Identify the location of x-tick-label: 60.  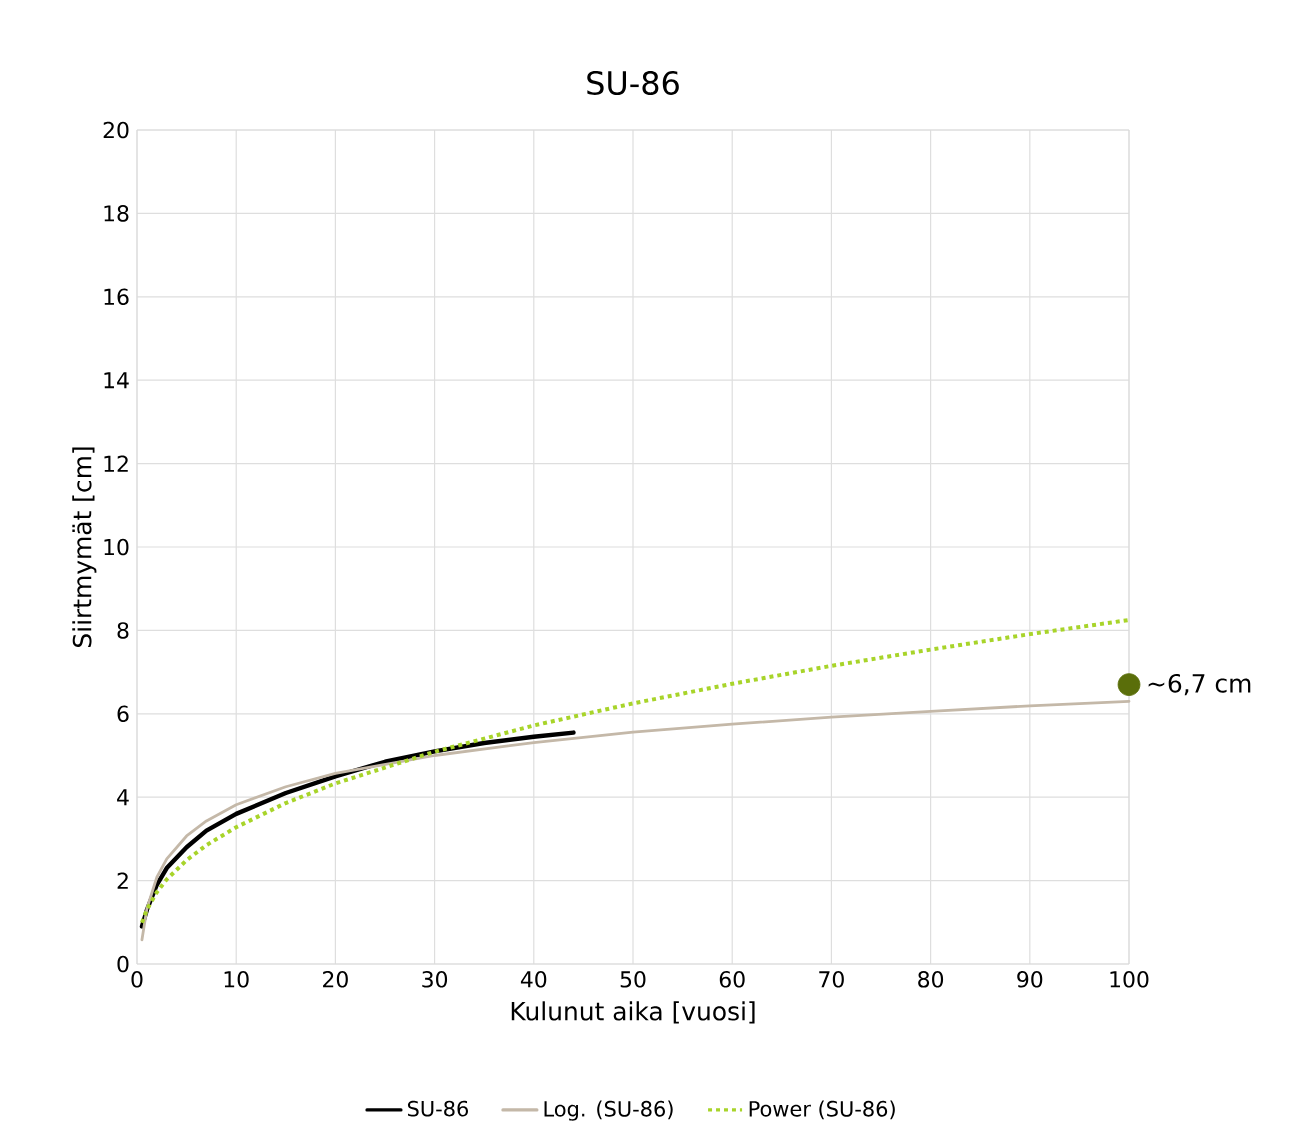
(732, 979).